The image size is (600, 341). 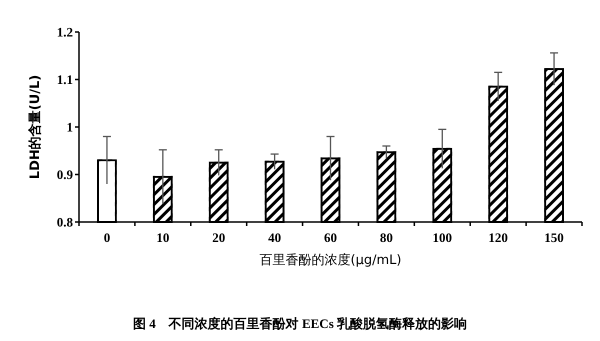 I want to click on y-tick-label: 1.2, so click(x=64, y=32).